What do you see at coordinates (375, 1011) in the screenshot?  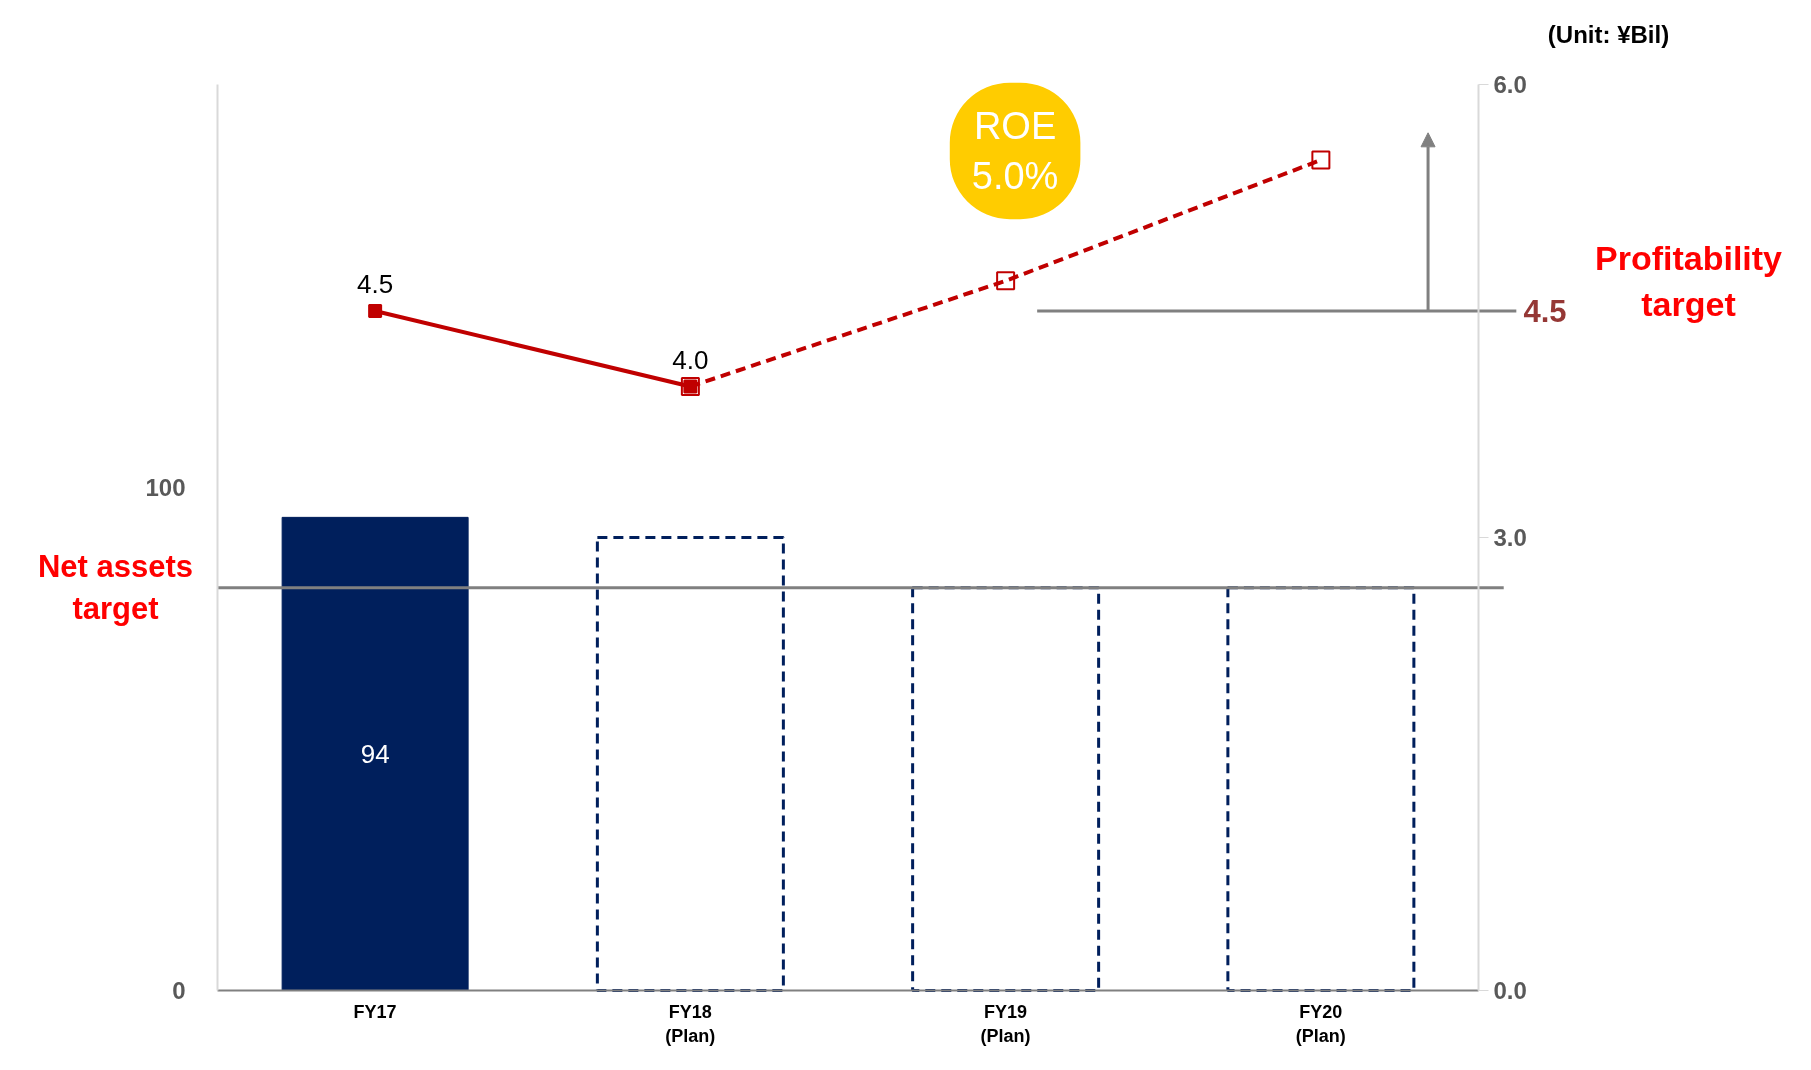 I see `x-tick-label: FY17` at bounding box center [375, 1011].